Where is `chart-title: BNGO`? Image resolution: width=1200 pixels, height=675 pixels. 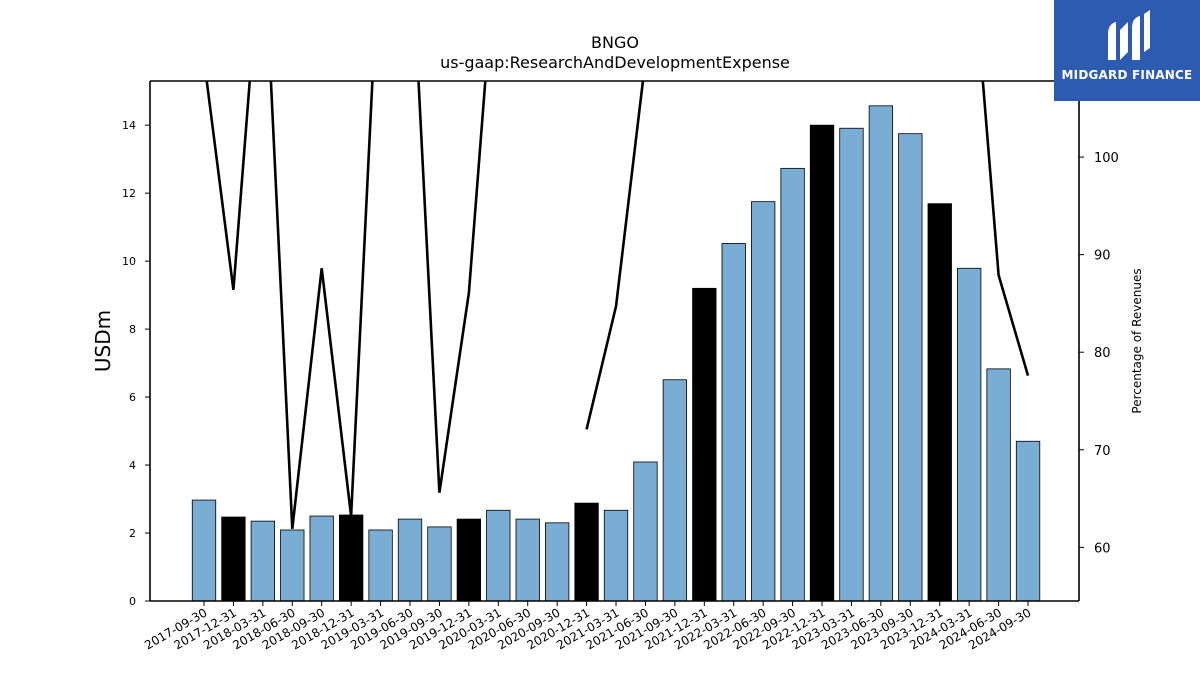
chart-title: BNGO is located at coordinates (615, 42).